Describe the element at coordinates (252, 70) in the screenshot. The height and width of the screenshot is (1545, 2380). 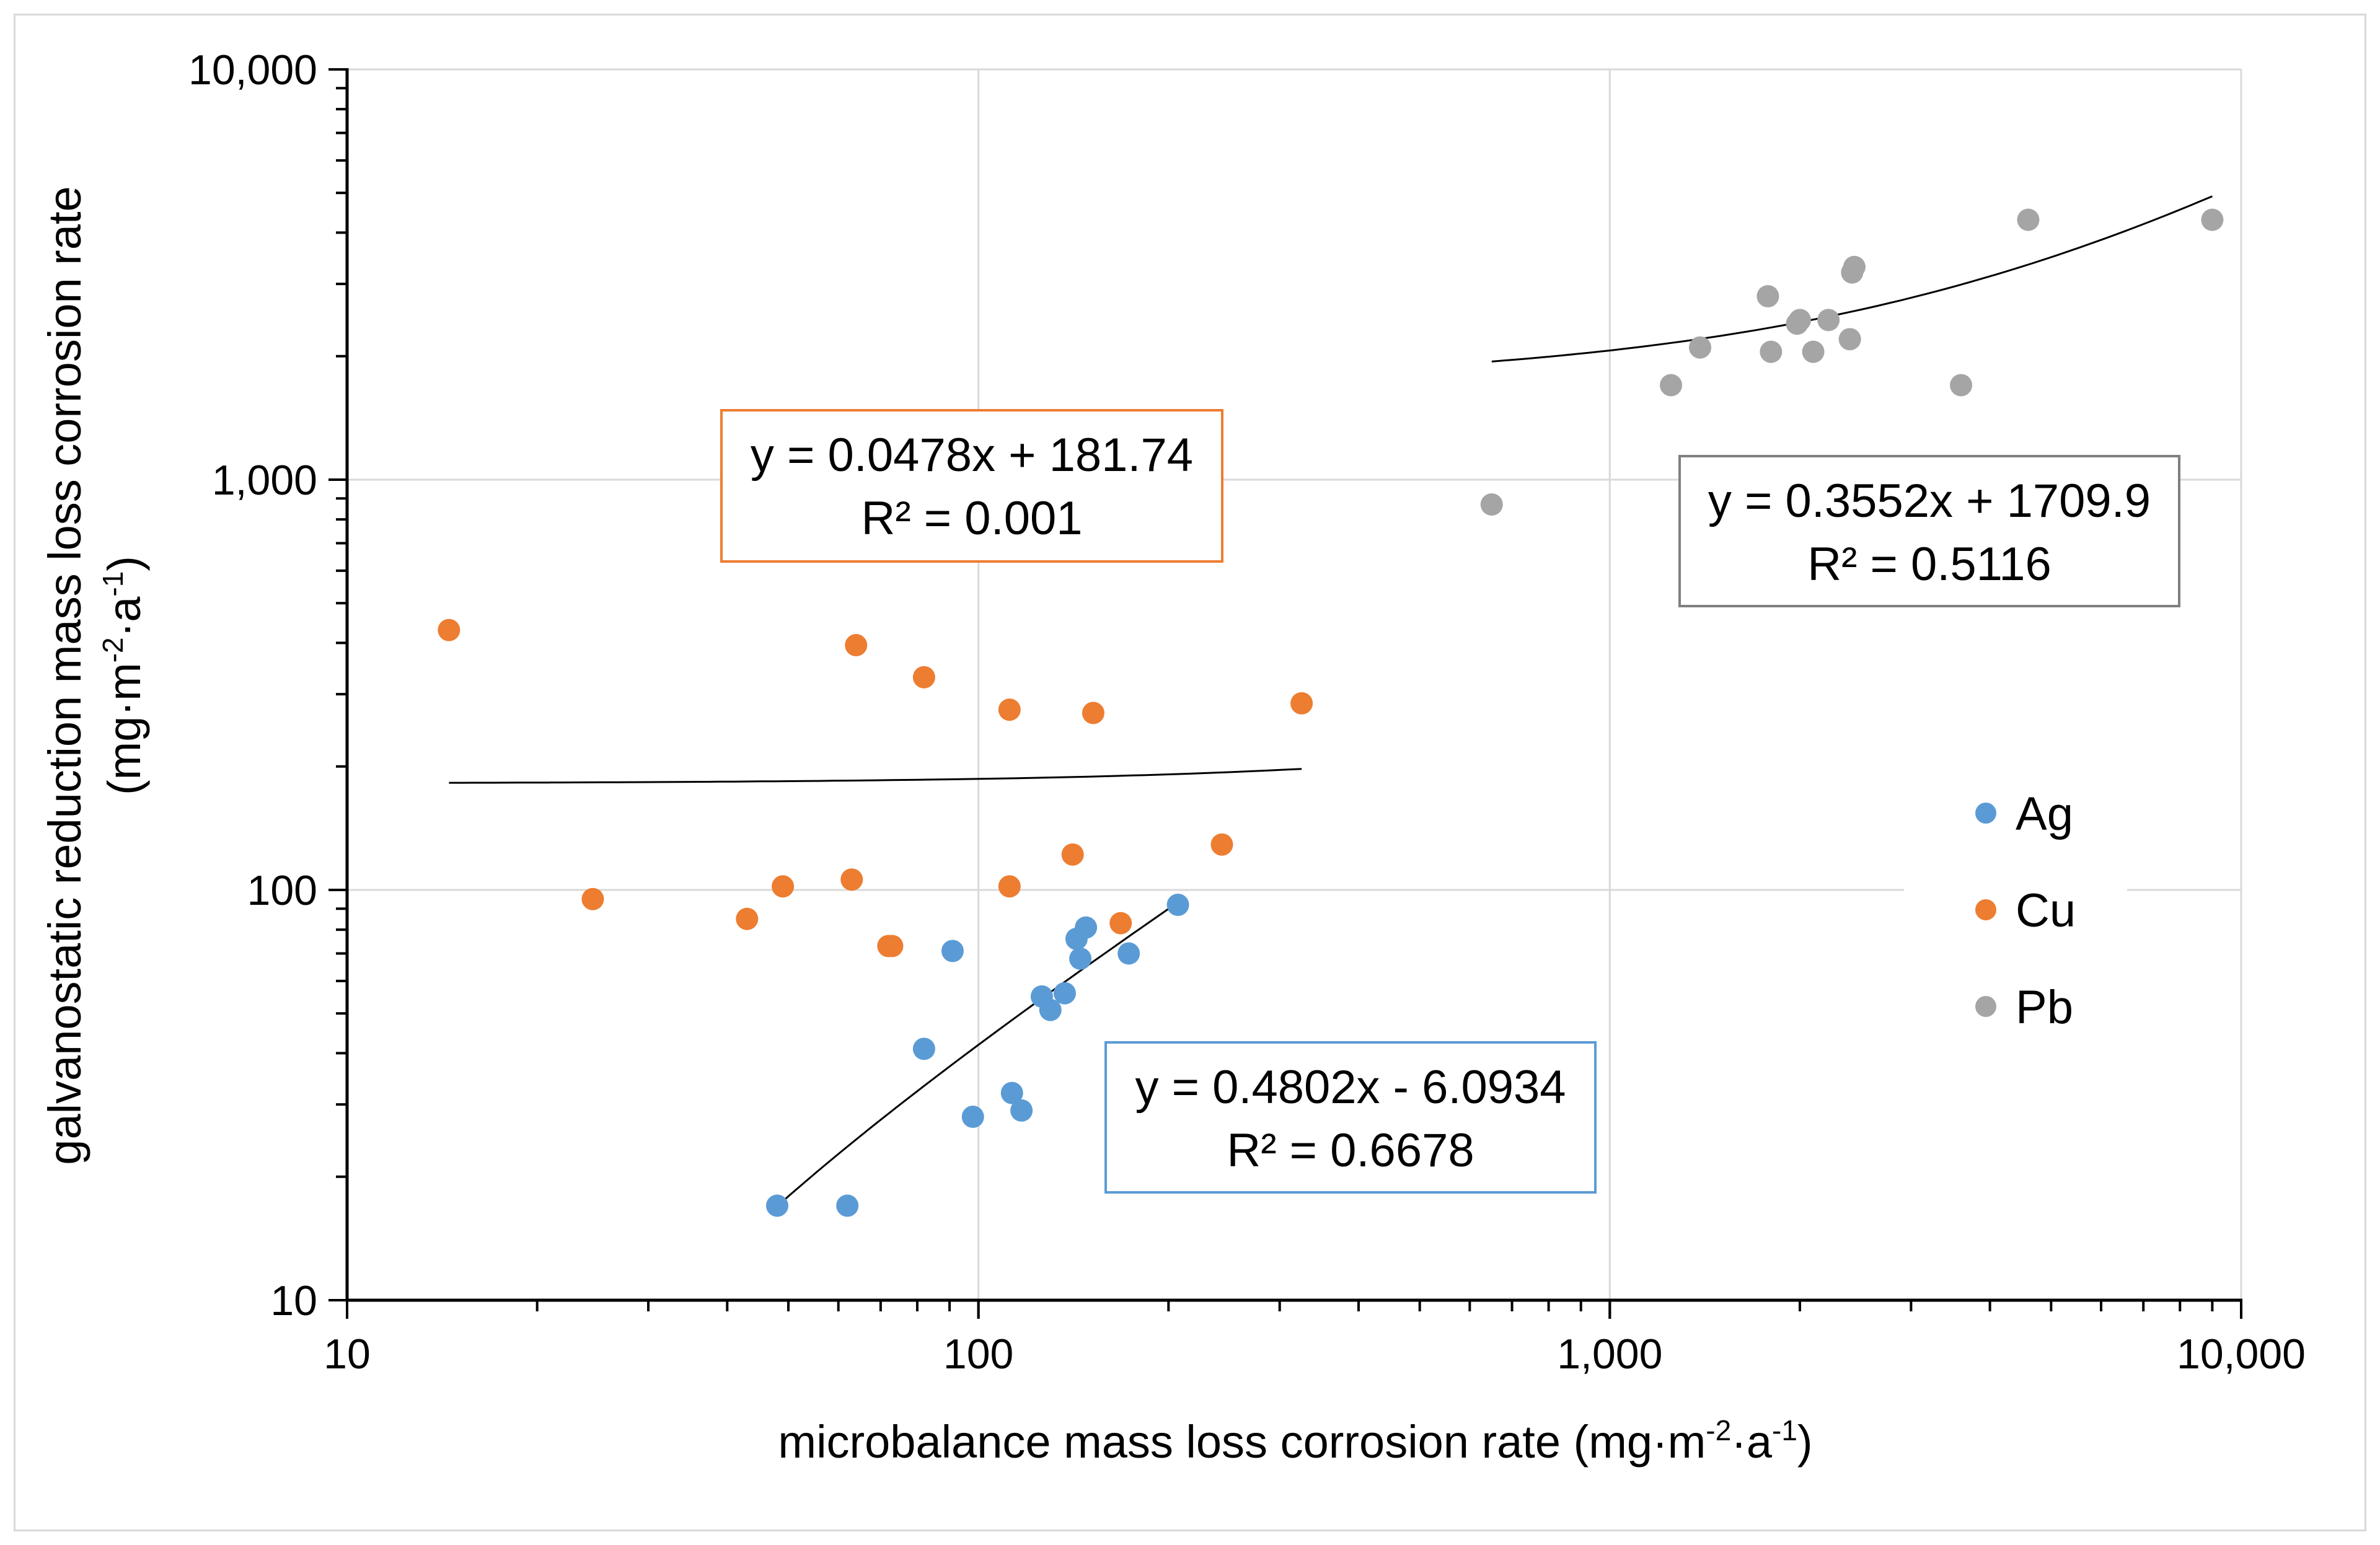
I see `y-tick-label: 10,000` at that location.